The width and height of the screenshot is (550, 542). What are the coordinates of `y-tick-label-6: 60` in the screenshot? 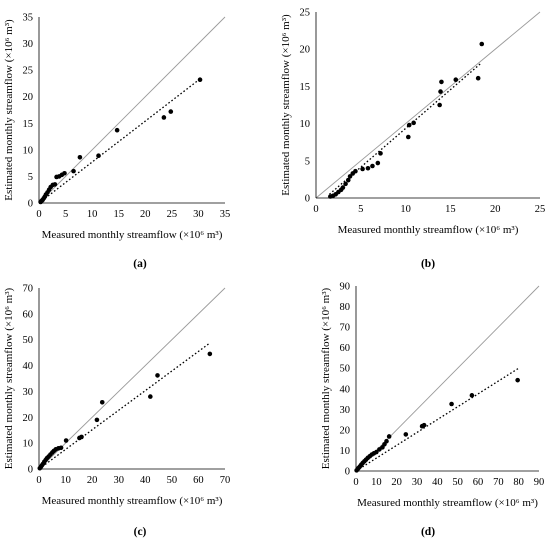 It's located at (345, 348).